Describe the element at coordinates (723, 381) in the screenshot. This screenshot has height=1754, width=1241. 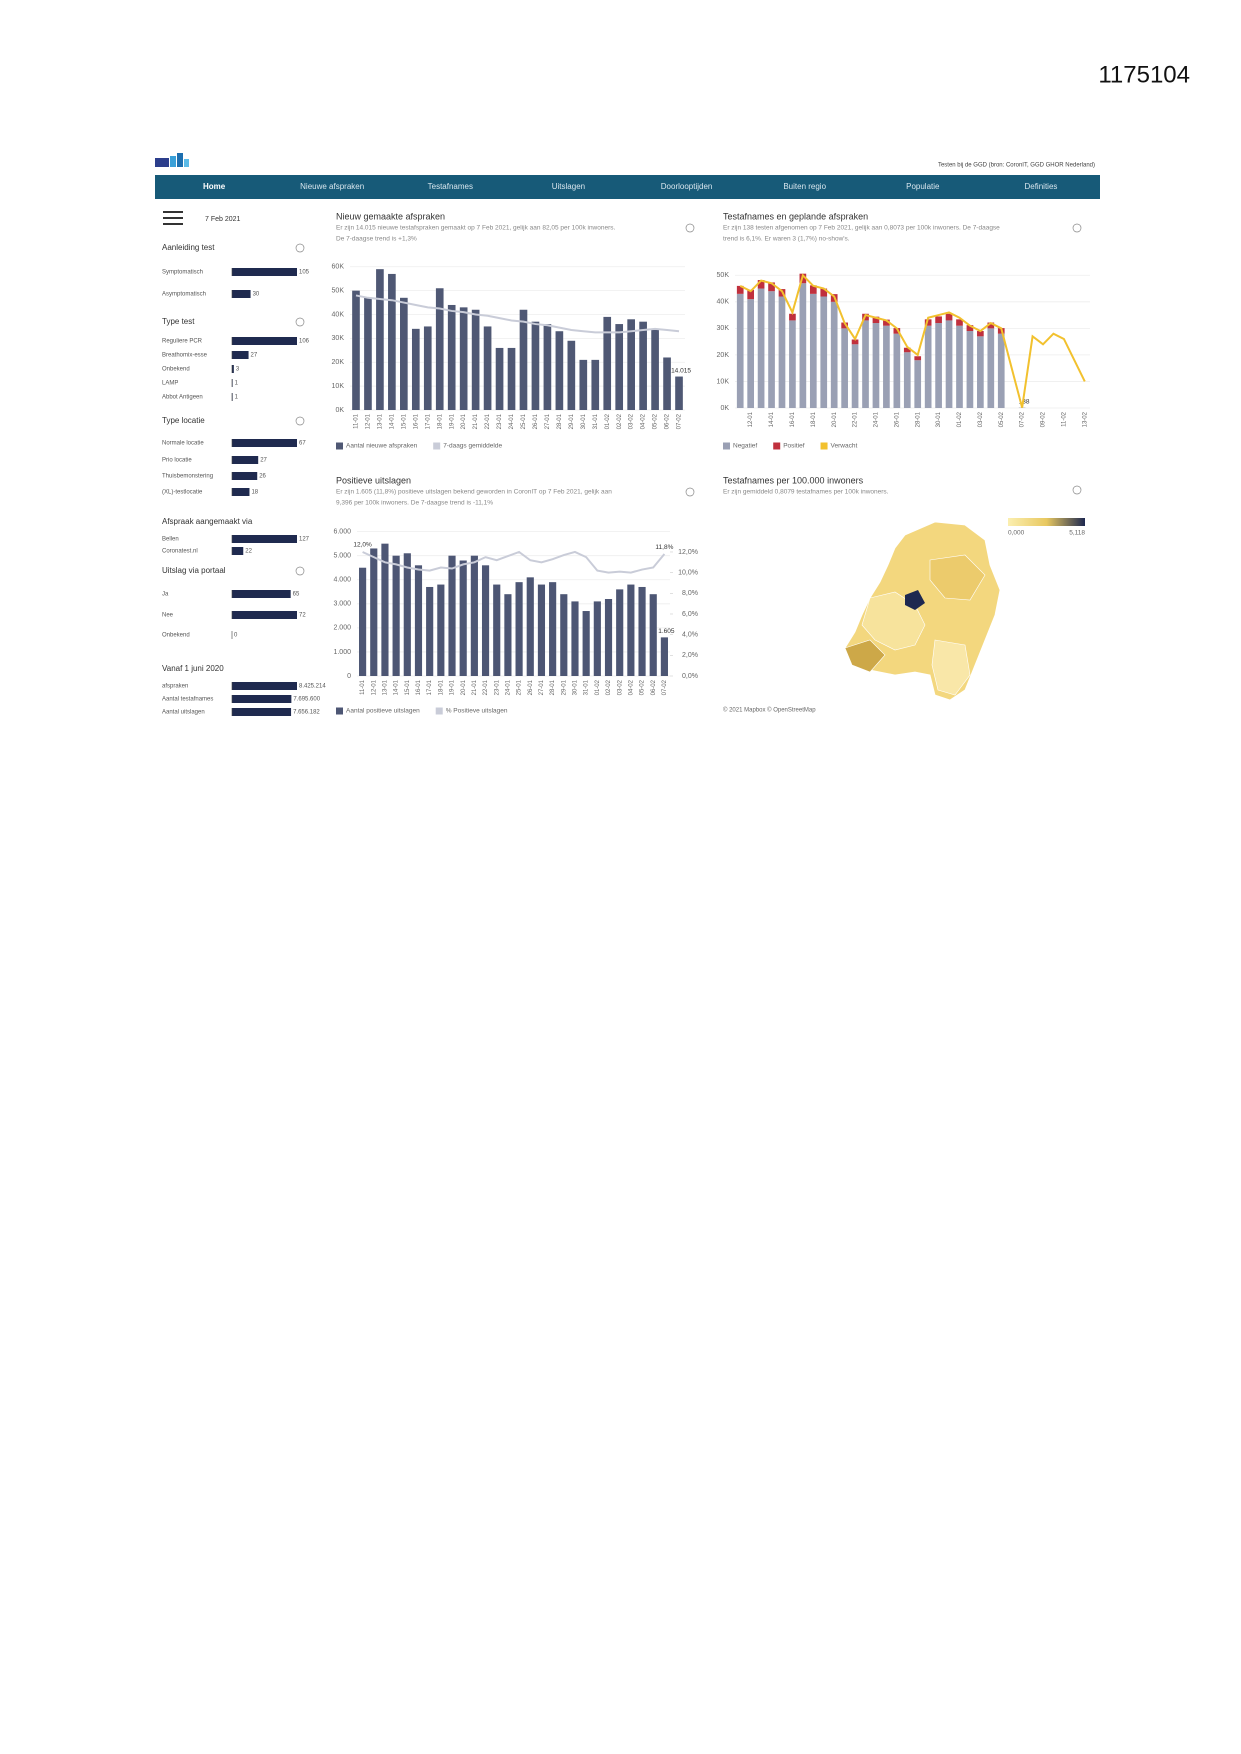
I see `y-tick-label: 10K` at that location.